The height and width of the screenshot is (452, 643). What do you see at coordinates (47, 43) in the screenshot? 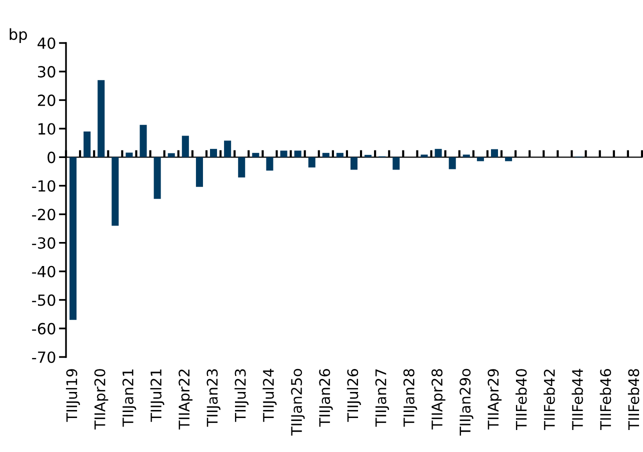
I see `y-tick-label: 40` at bounding box center [47, 43].